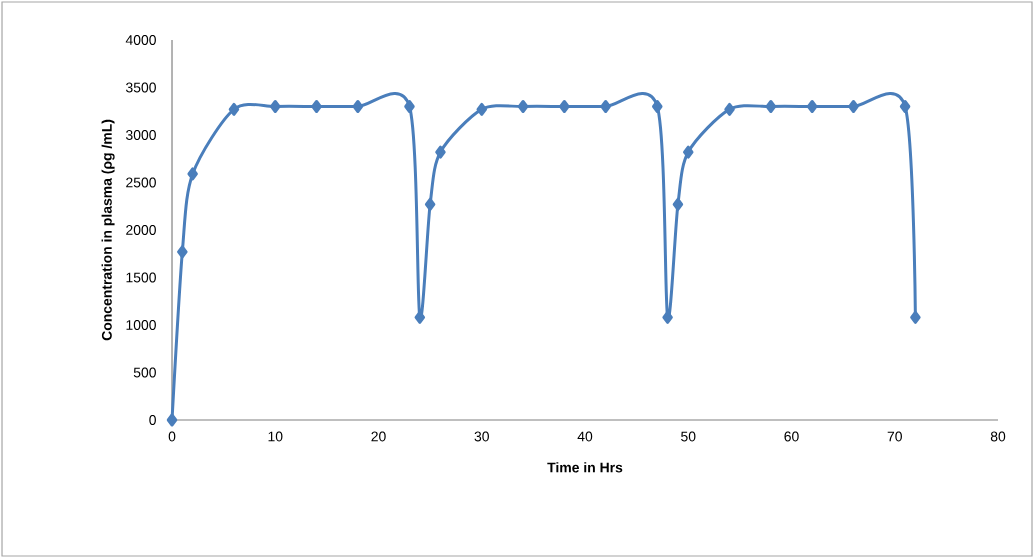  What do you see at coordinates (141, 325) in the screenshot?
I see `y-tick-label: 1000` at bounding box center [141, 325].